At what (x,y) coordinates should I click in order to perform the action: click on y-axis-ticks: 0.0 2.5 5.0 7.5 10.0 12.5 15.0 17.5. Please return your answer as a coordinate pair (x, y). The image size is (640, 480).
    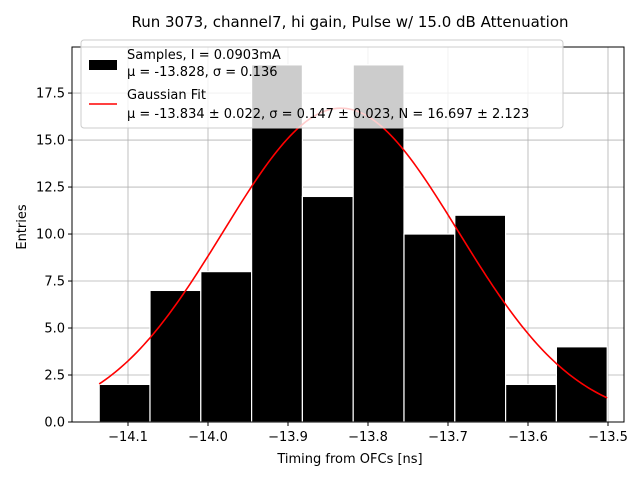
    Looking at the image, I should click on (54, 259).